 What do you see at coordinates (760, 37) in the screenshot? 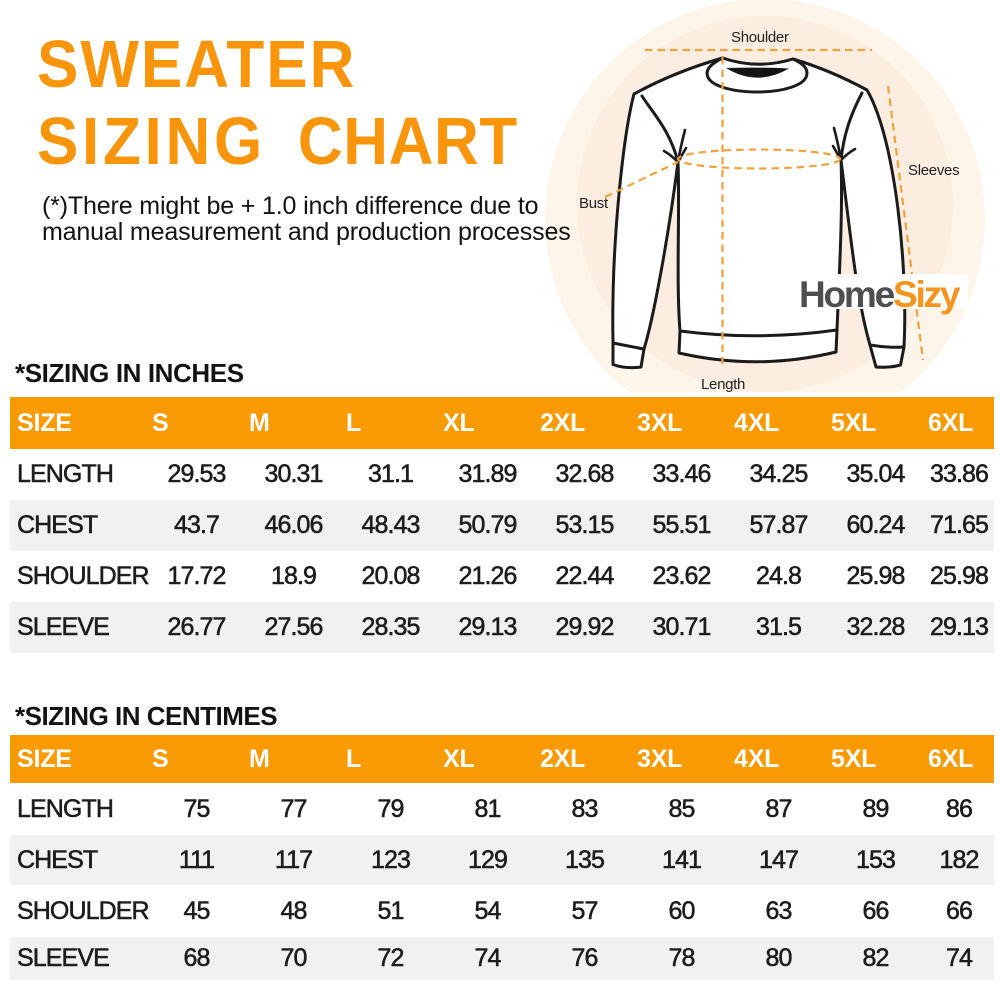
I see `svg-text: Shoulder` at bounding box center [760, 37].